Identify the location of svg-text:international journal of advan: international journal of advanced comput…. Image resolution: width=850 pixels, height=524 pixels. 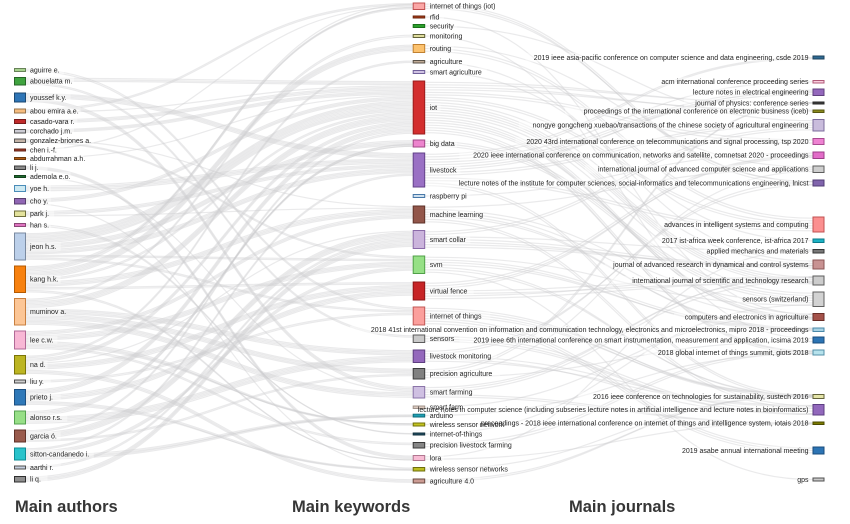
(703, 170).